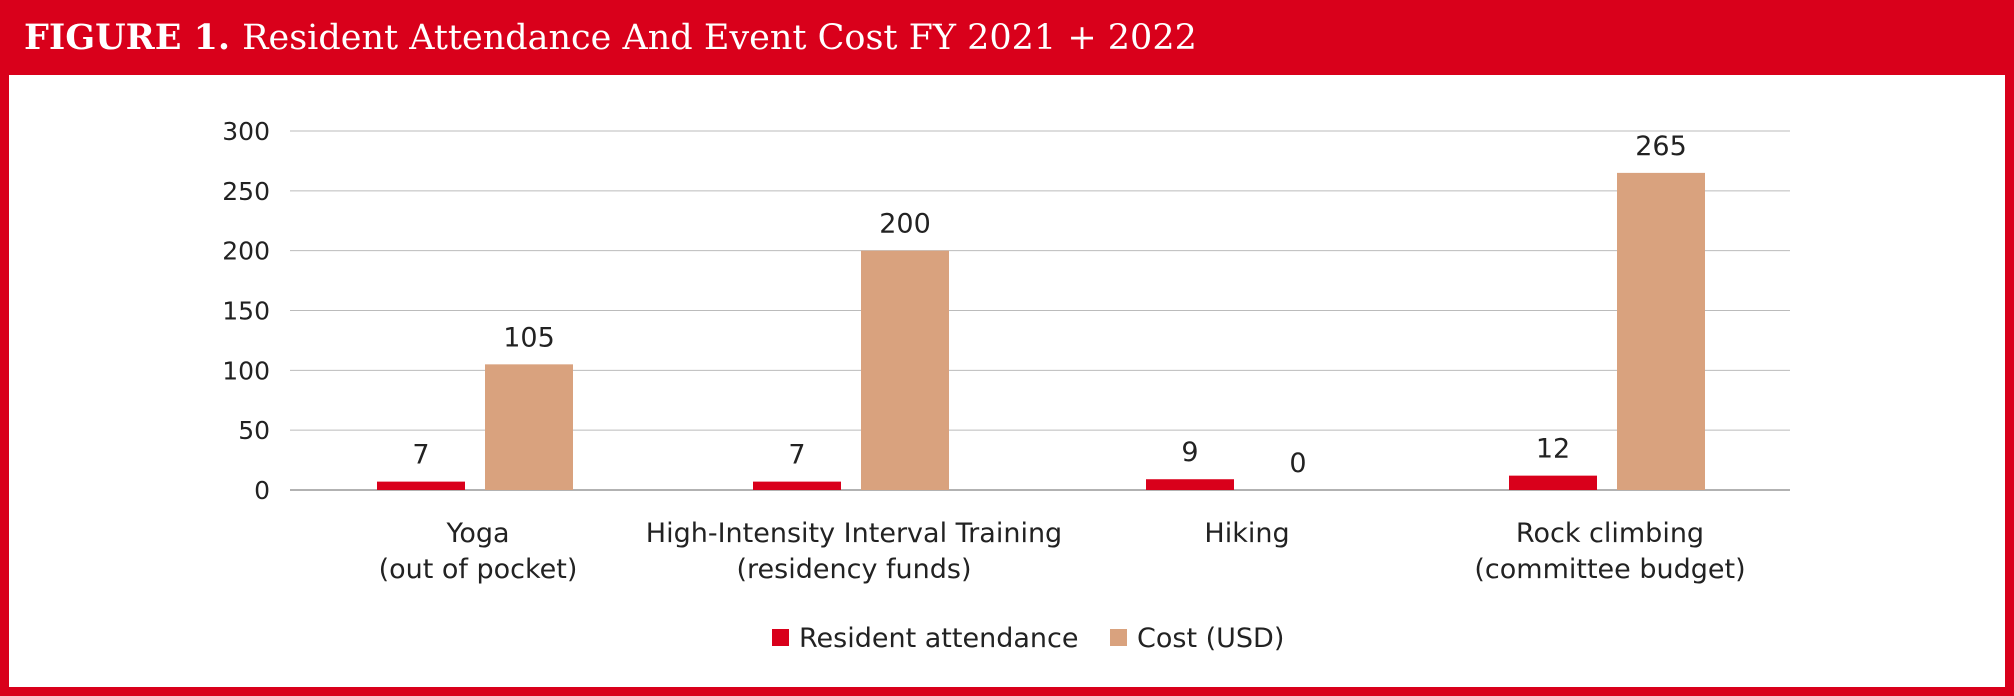 The image size is (2014, 696). What do you see at coordinates (1210, 638) in the screenshot?
I see `legend-cost-label: Cost (USD)` at bounding box center [1210, 638].